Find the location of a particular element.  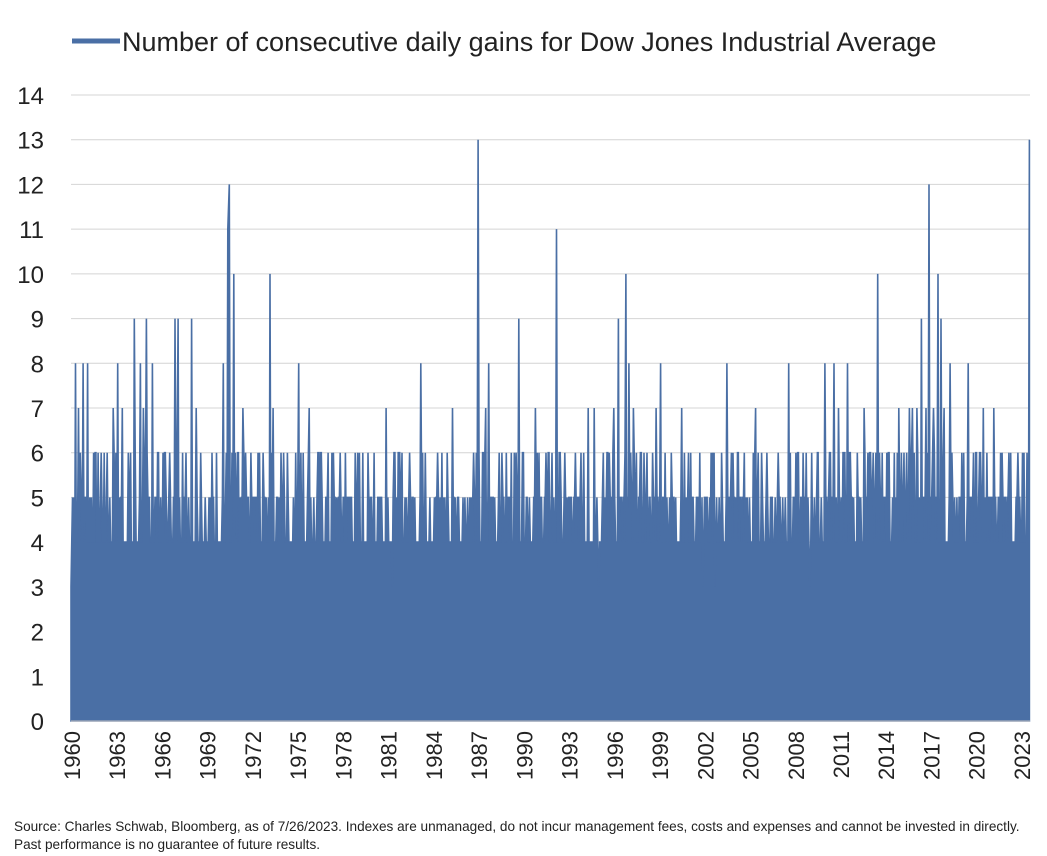

x-tick-label: 1972 is located at coordinates (253, 755).